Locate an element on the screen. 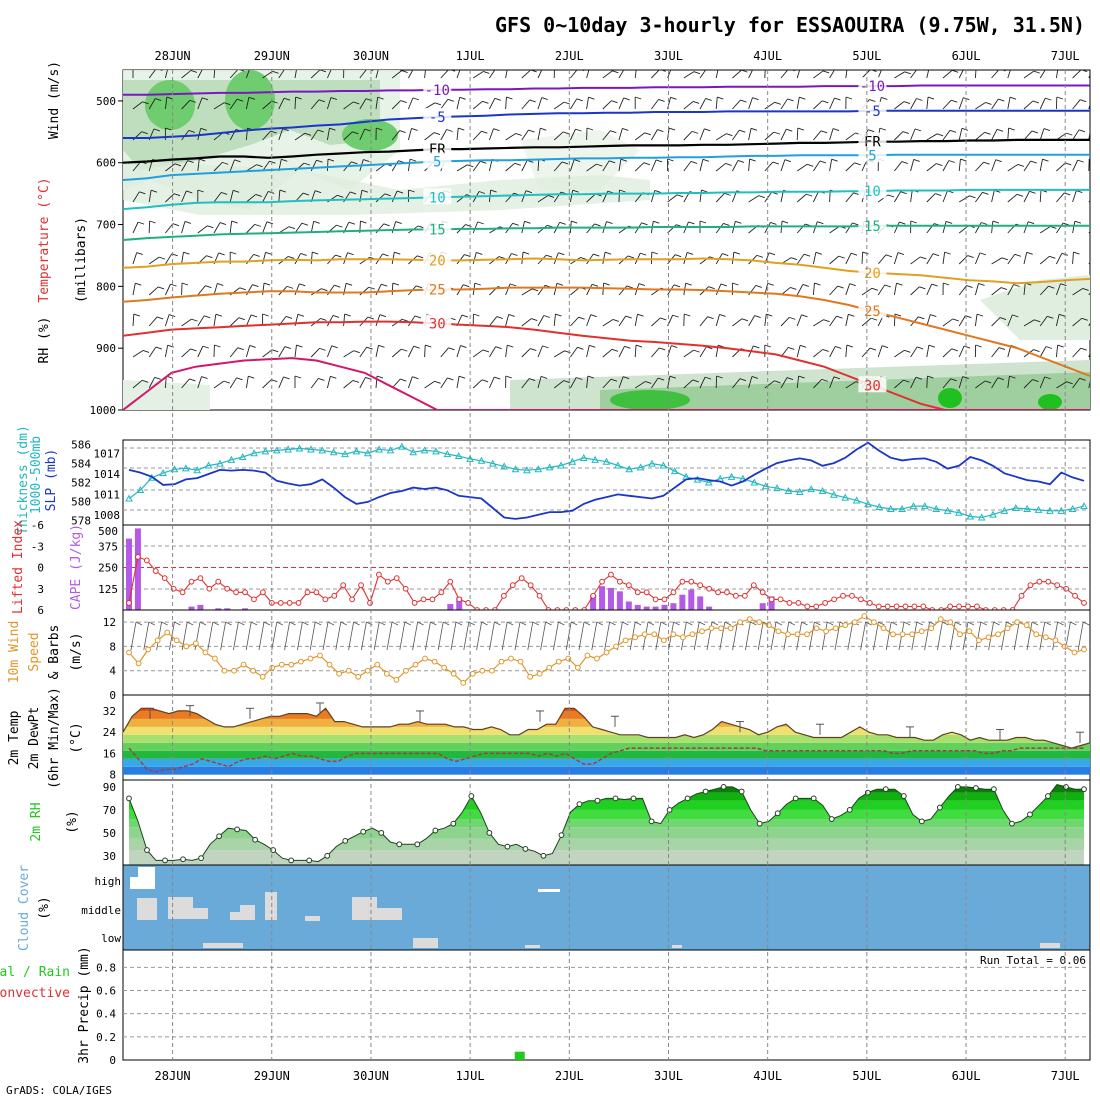  ylabel-thickness-slp: Thickness (dm) is located at coordinates (23, 480).